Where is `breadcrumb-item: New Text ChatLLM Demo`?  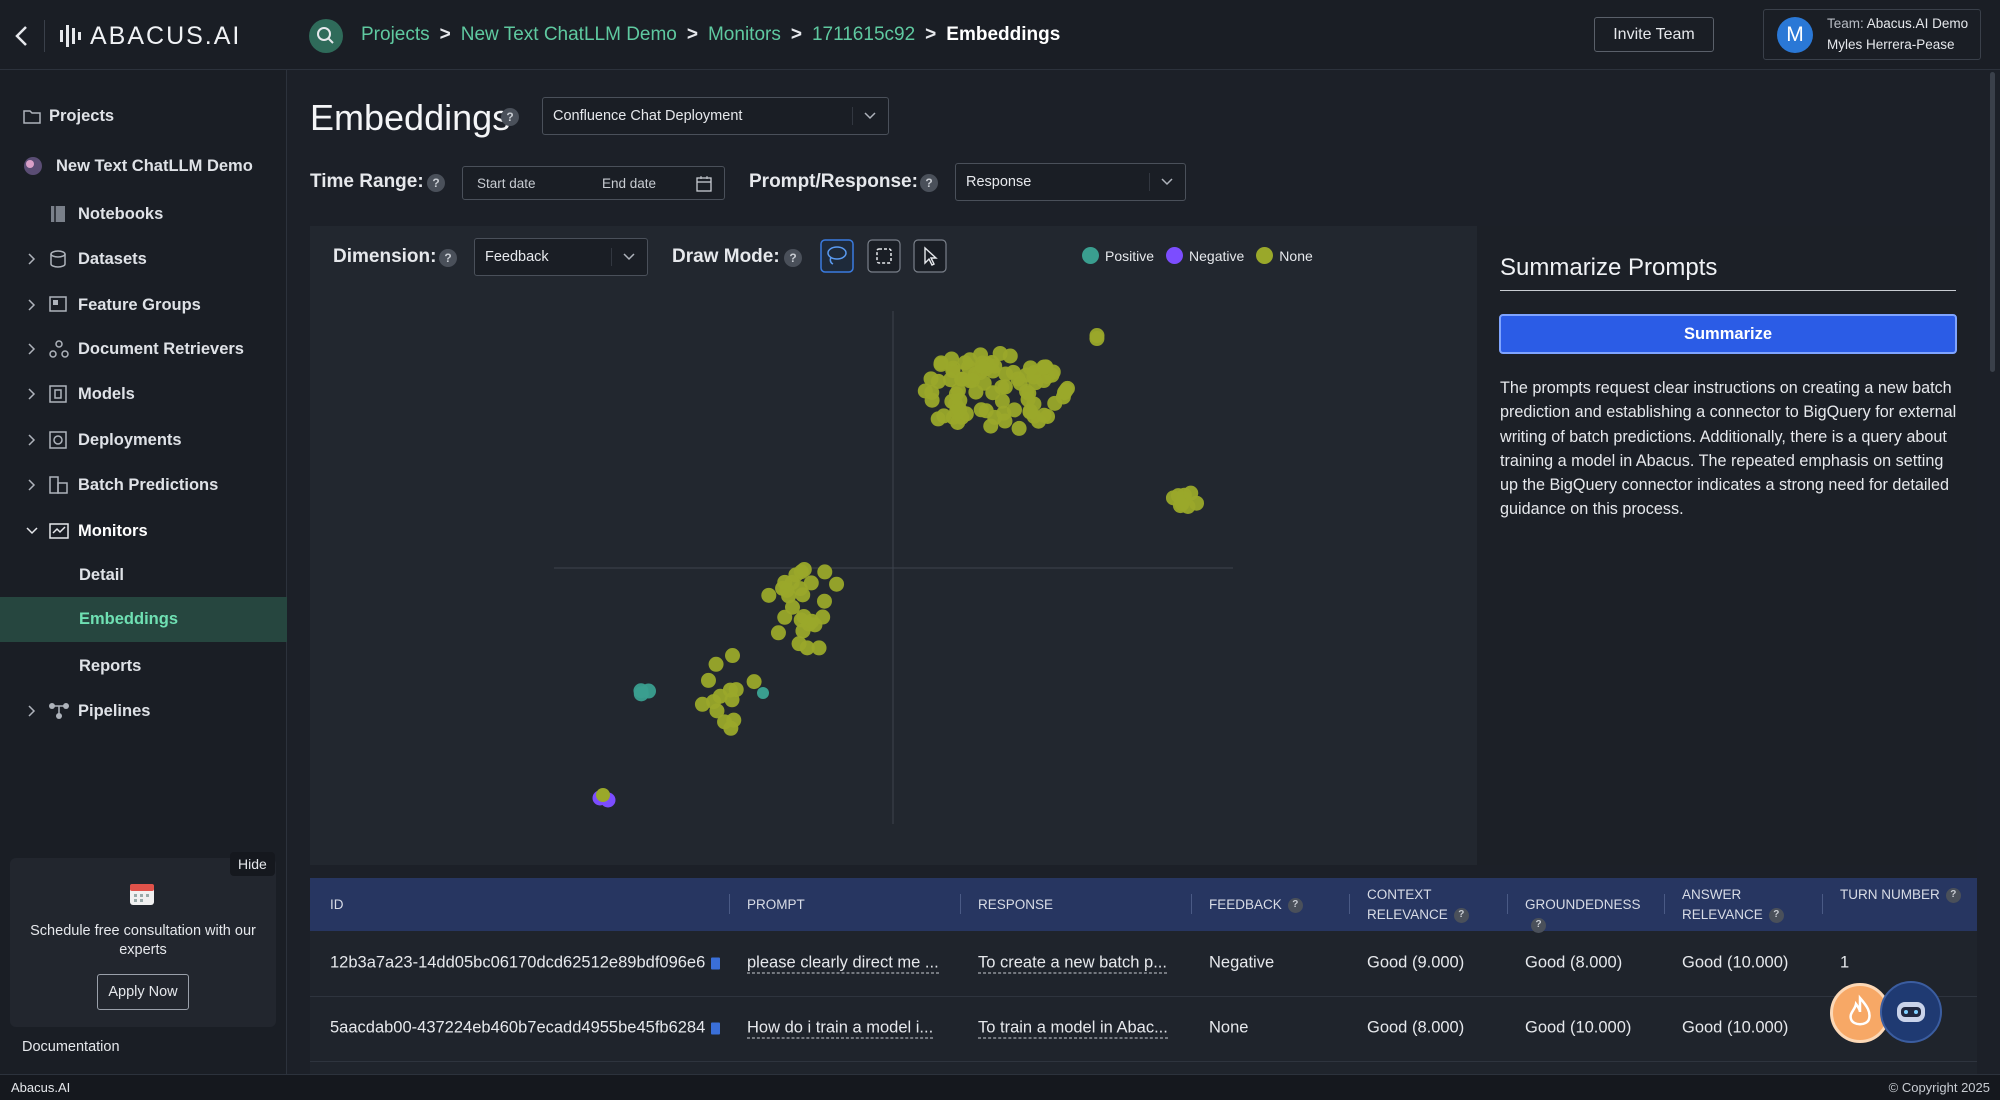 breadcrumb-item: New Text ChatLLM Demo is located at coordinates (568, 34).